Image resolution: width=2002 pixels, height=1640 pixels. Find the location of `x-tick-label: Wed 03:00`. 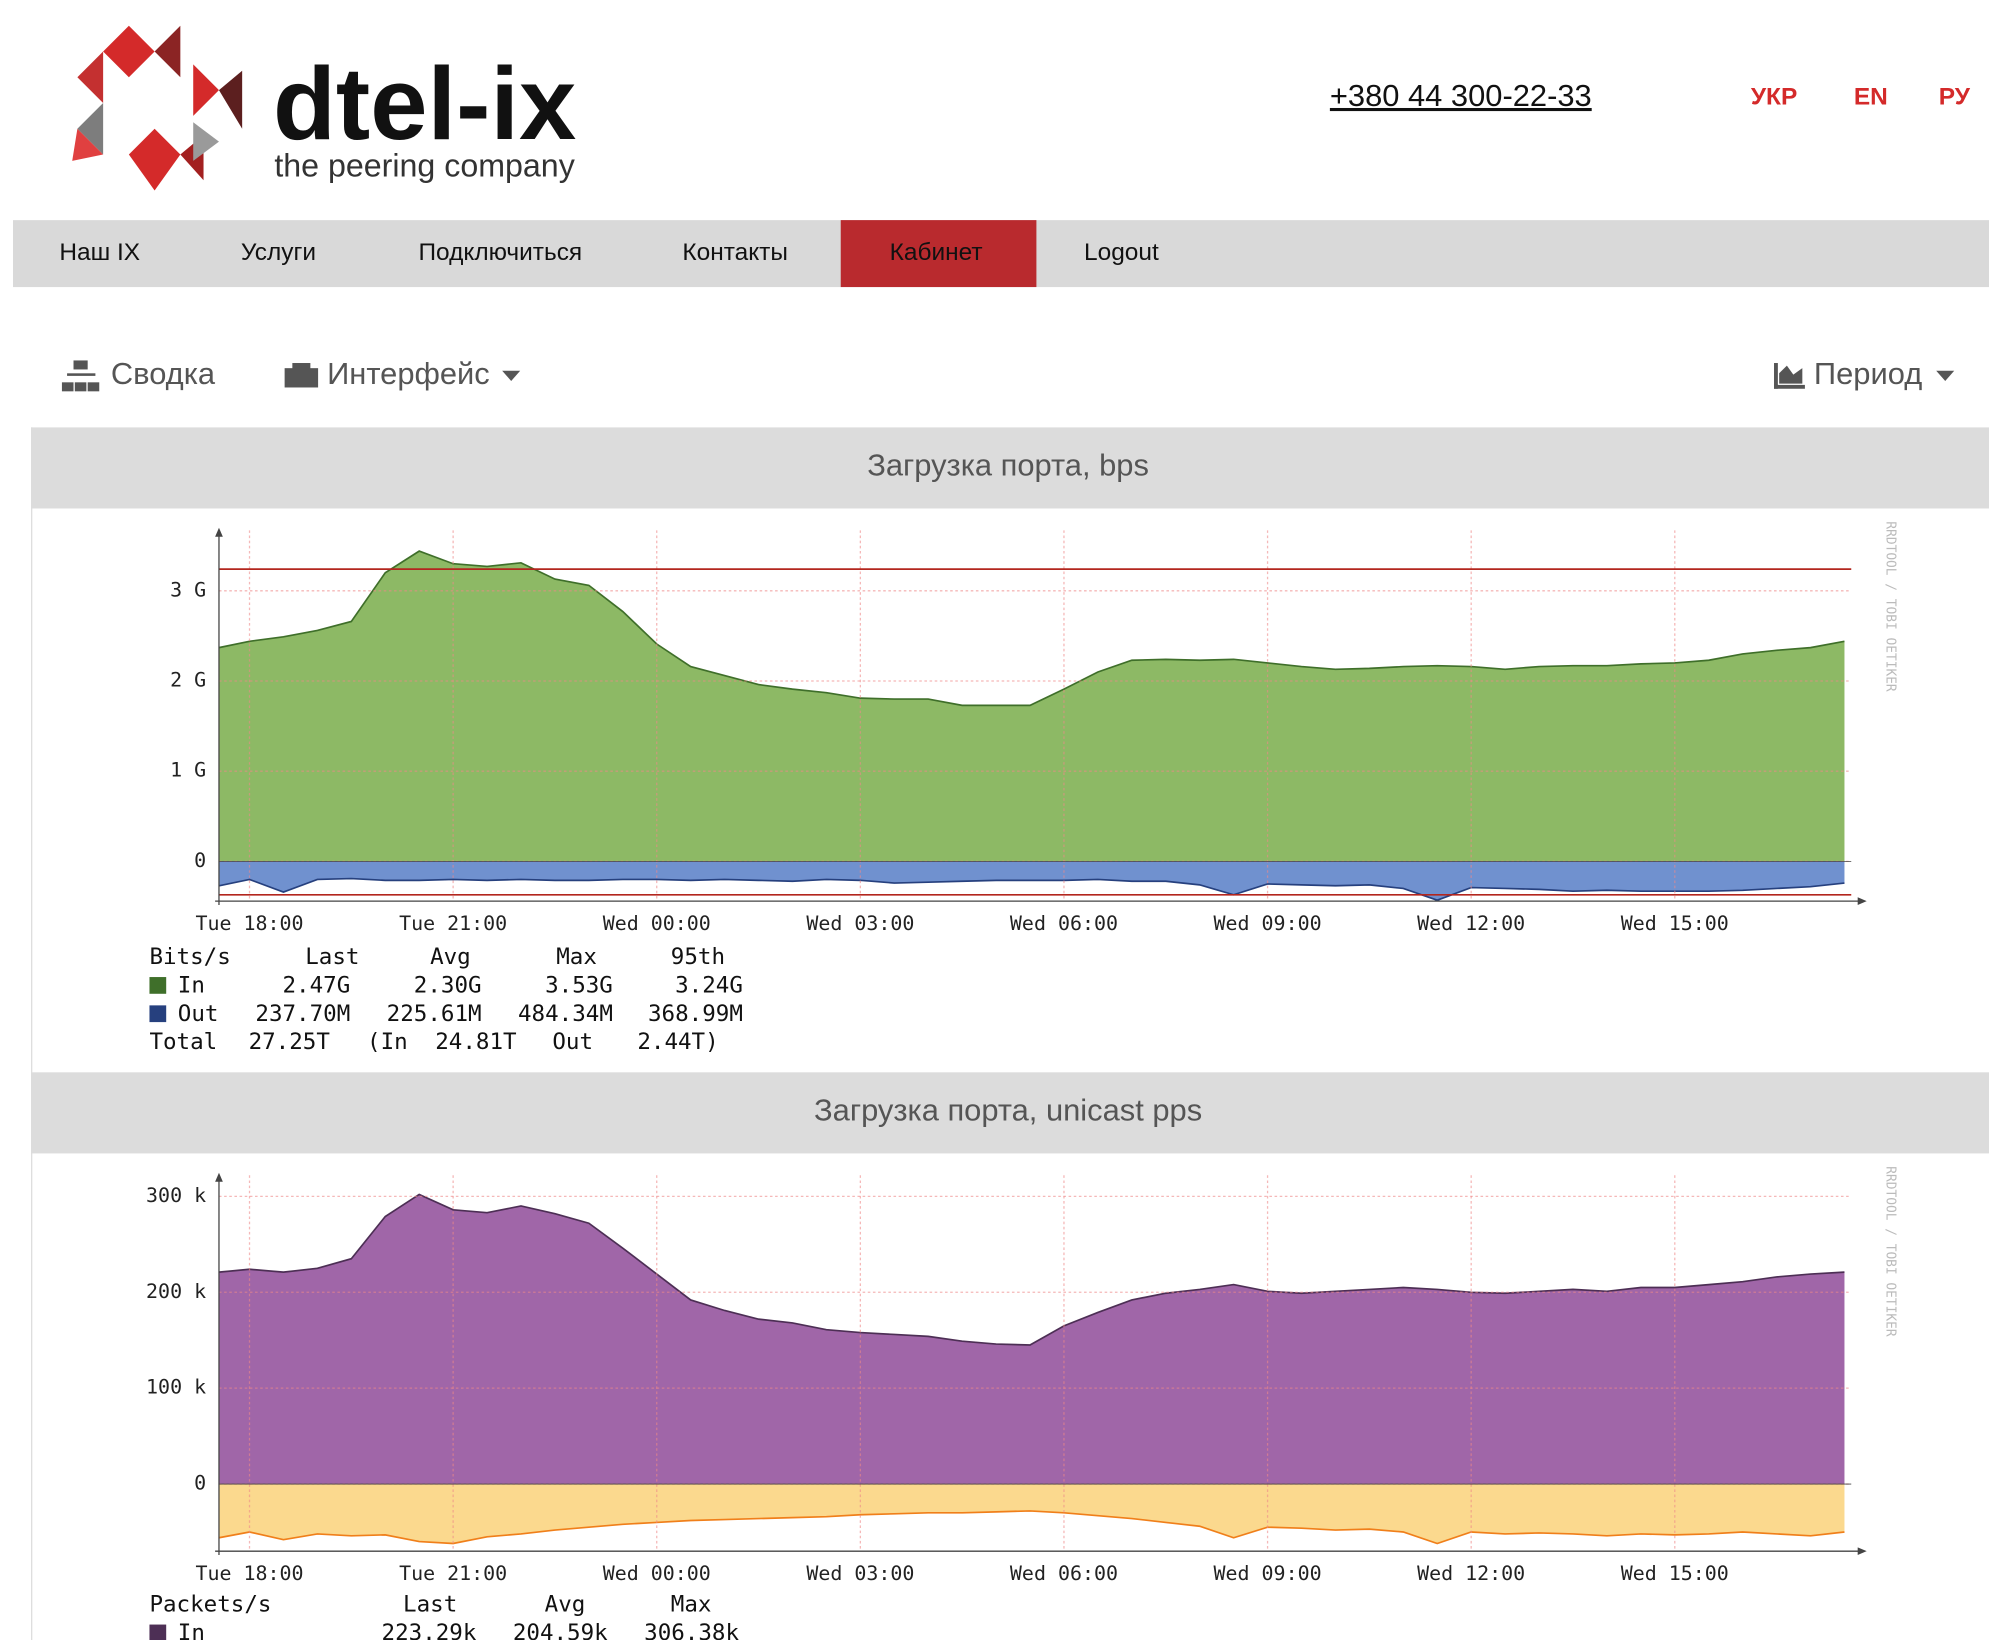

x-tick-label: Wed 03:00 is located at coordinates (860, 1573).